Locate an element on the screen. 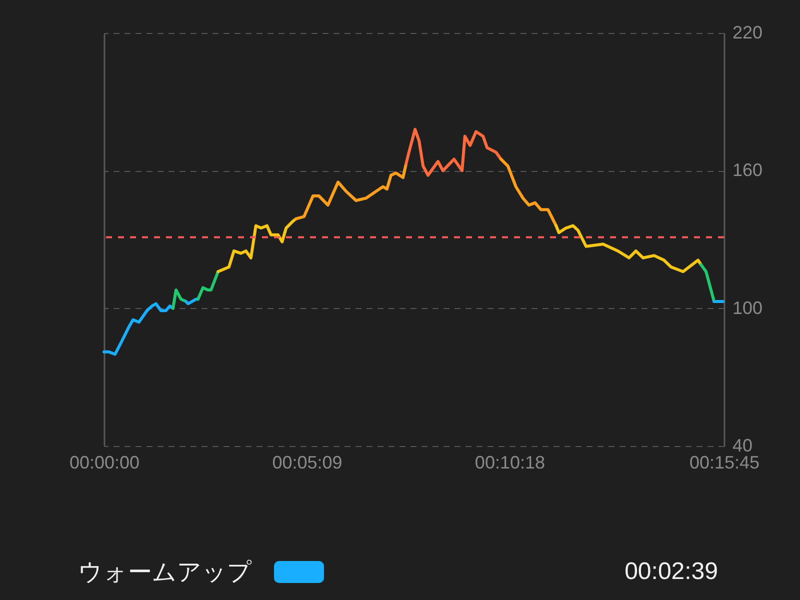 This screenshot has width=800, height=600. y-tick-label: 100 is located at coordinates (747, 308).